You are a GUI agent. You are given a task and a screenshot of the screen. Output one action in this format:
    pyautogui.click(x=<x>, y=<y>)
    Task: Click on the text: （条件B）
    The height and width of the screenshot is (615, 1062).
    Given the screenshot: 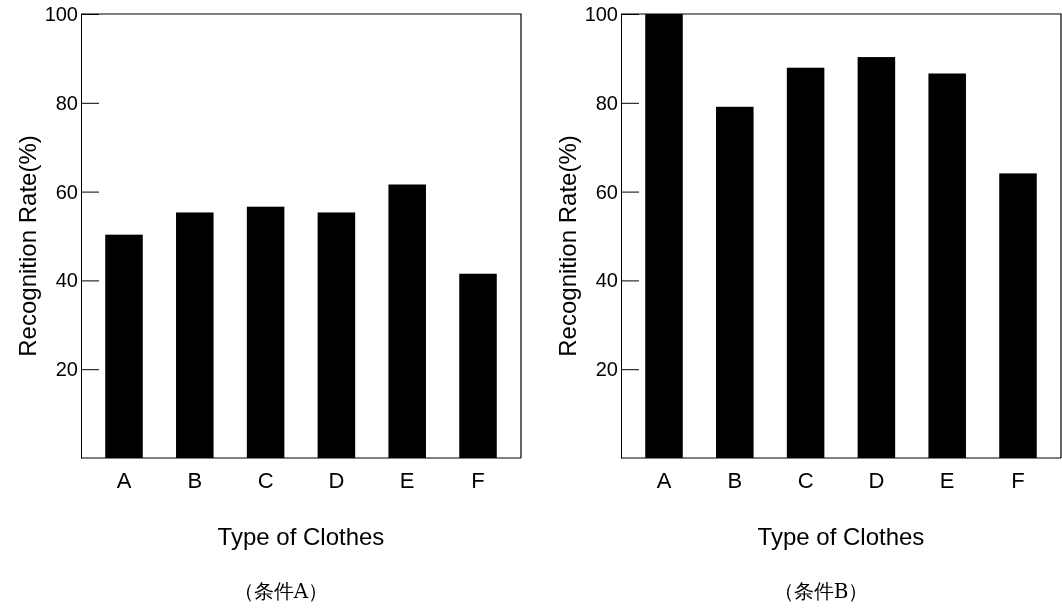 What is the action you would take?
    pyautogui.click(x=821, y=591)
    